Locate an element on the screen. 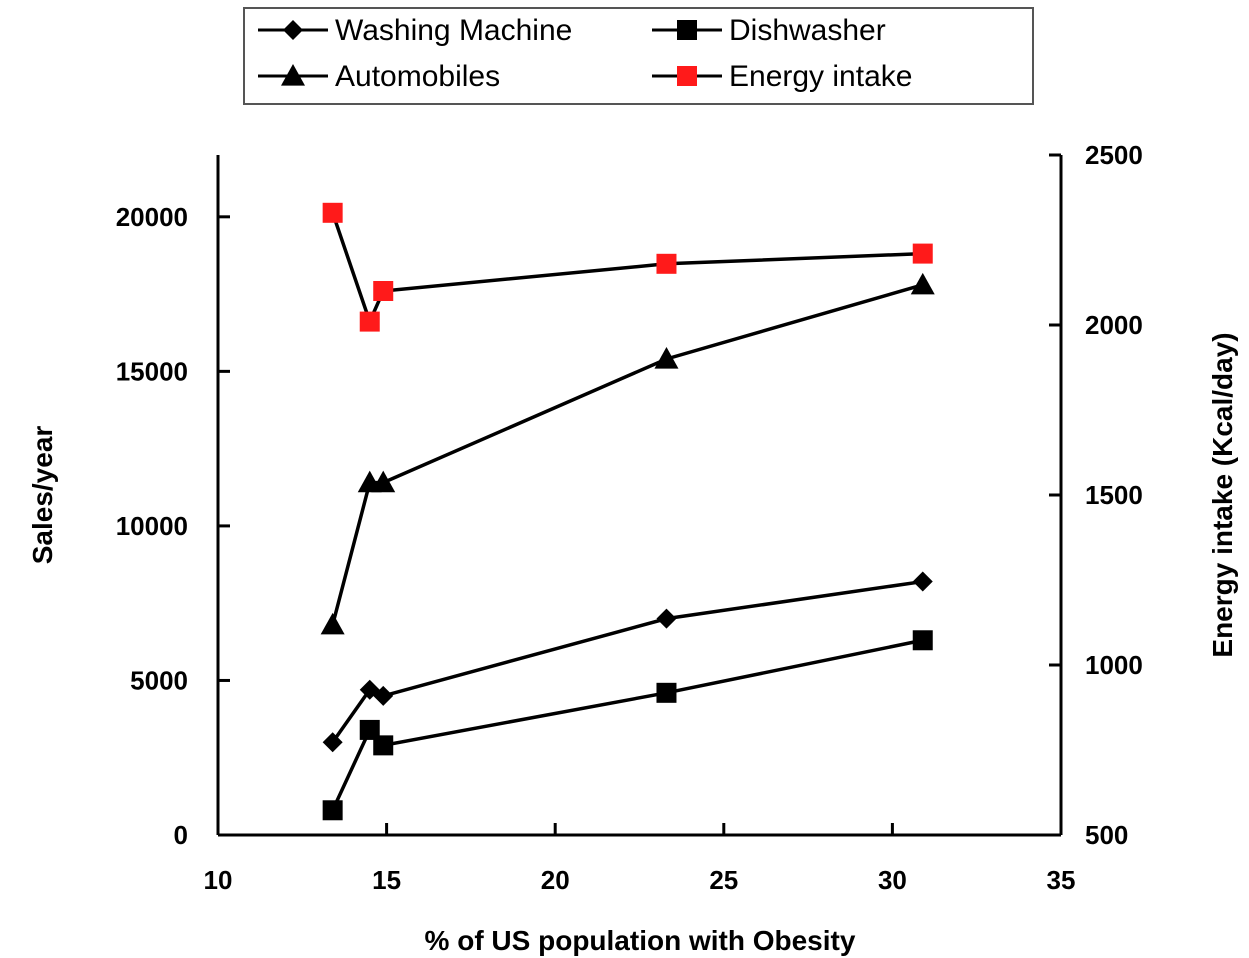  legend-item: Dishwasher is located at coordinates (769, 30).